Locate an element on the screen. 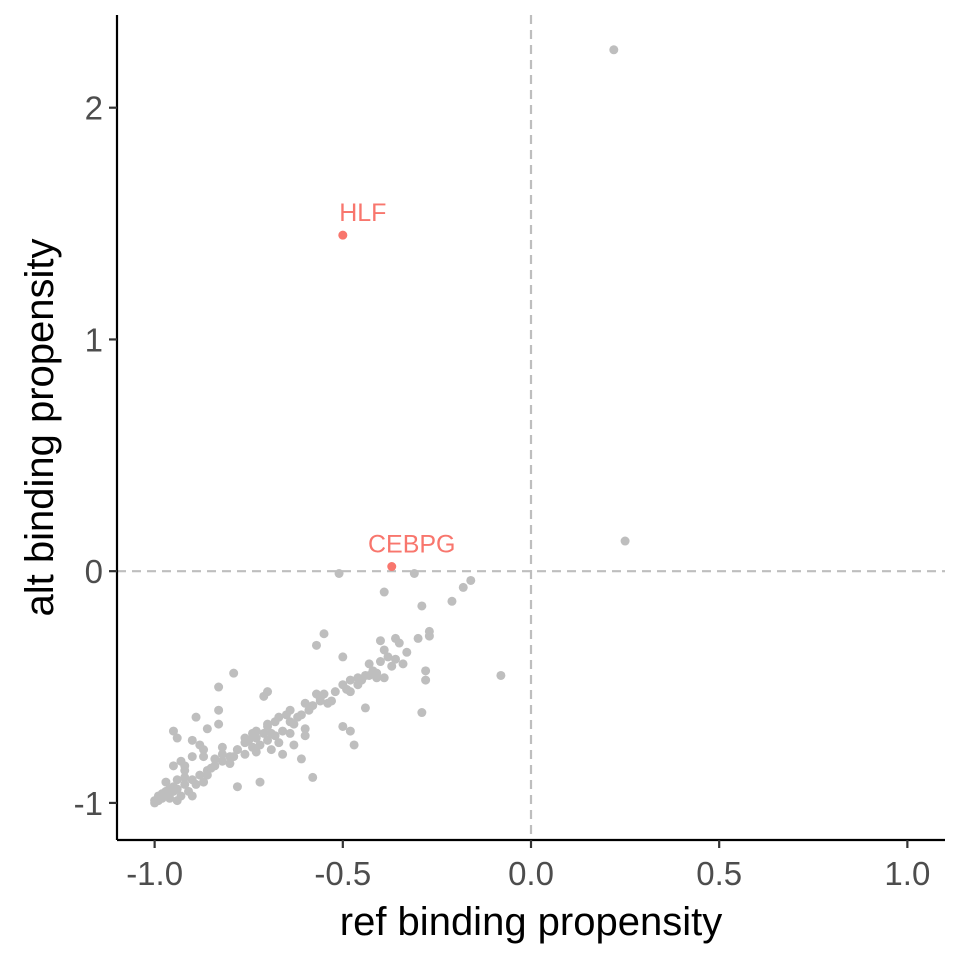 The image size is (960, 960). y-tick-label: 1 is located at coordinates (94, 339).